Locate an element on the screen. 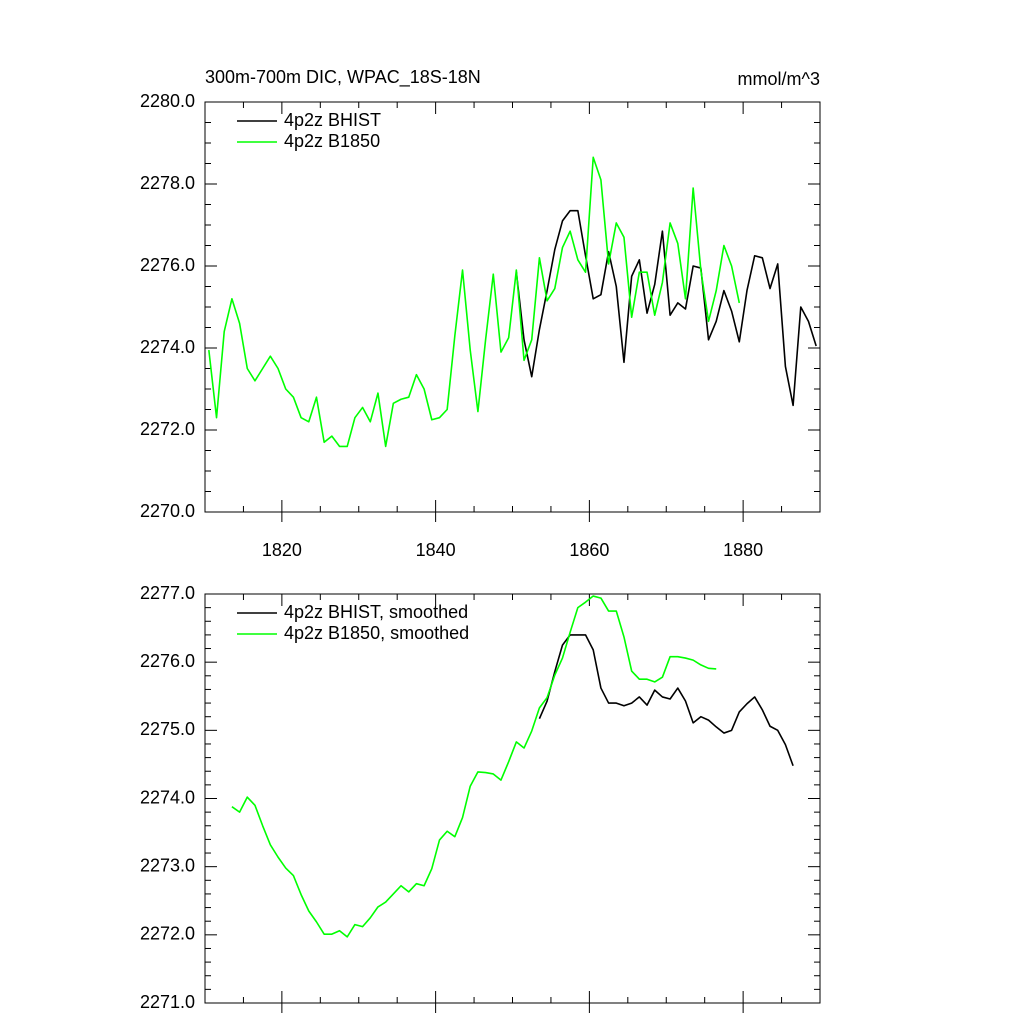  y-tick-label: 2278.0 is located at coordinates (167, 183).